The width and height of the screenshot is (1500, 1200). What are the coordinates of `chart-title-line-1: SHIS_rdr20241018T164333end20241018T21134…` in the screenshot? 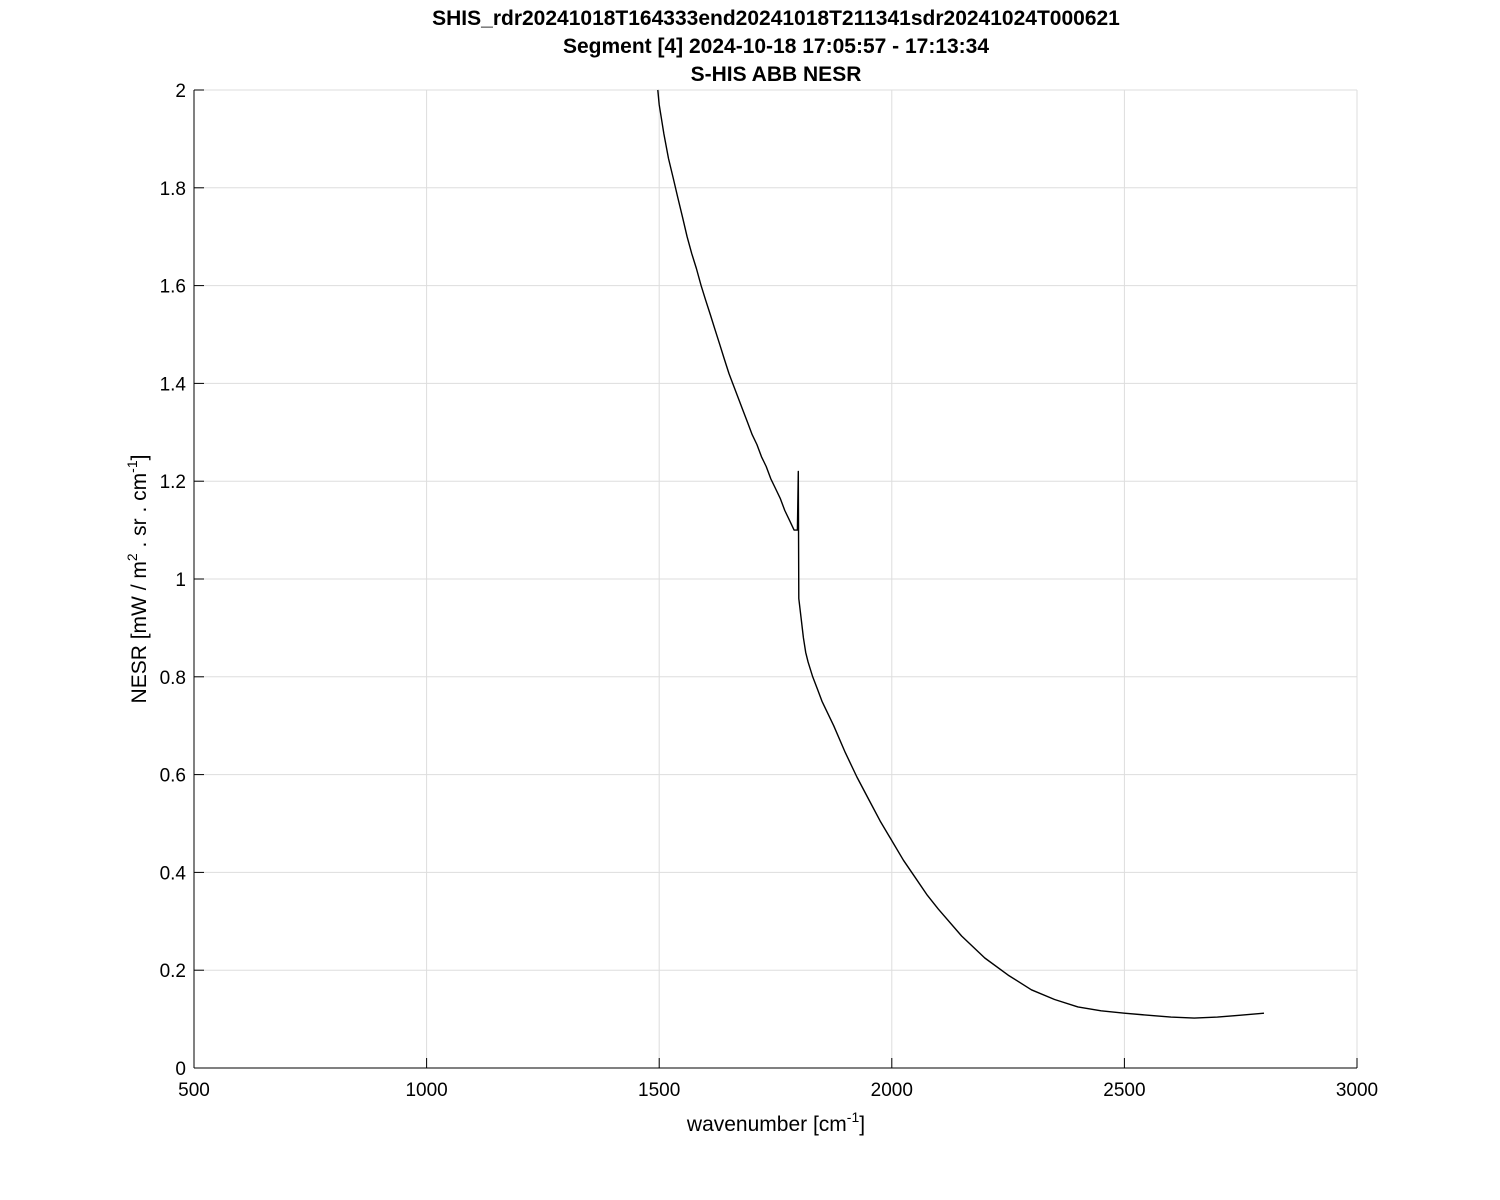 It's located at (776, 18).